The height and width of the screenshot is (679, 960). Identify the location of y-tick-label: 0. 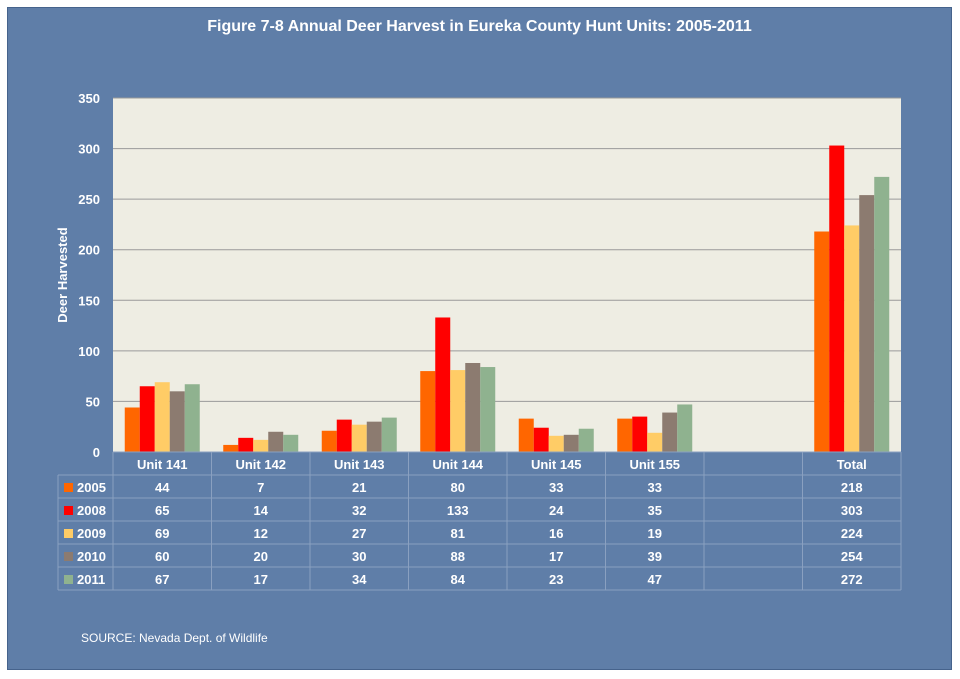
(96, 452).